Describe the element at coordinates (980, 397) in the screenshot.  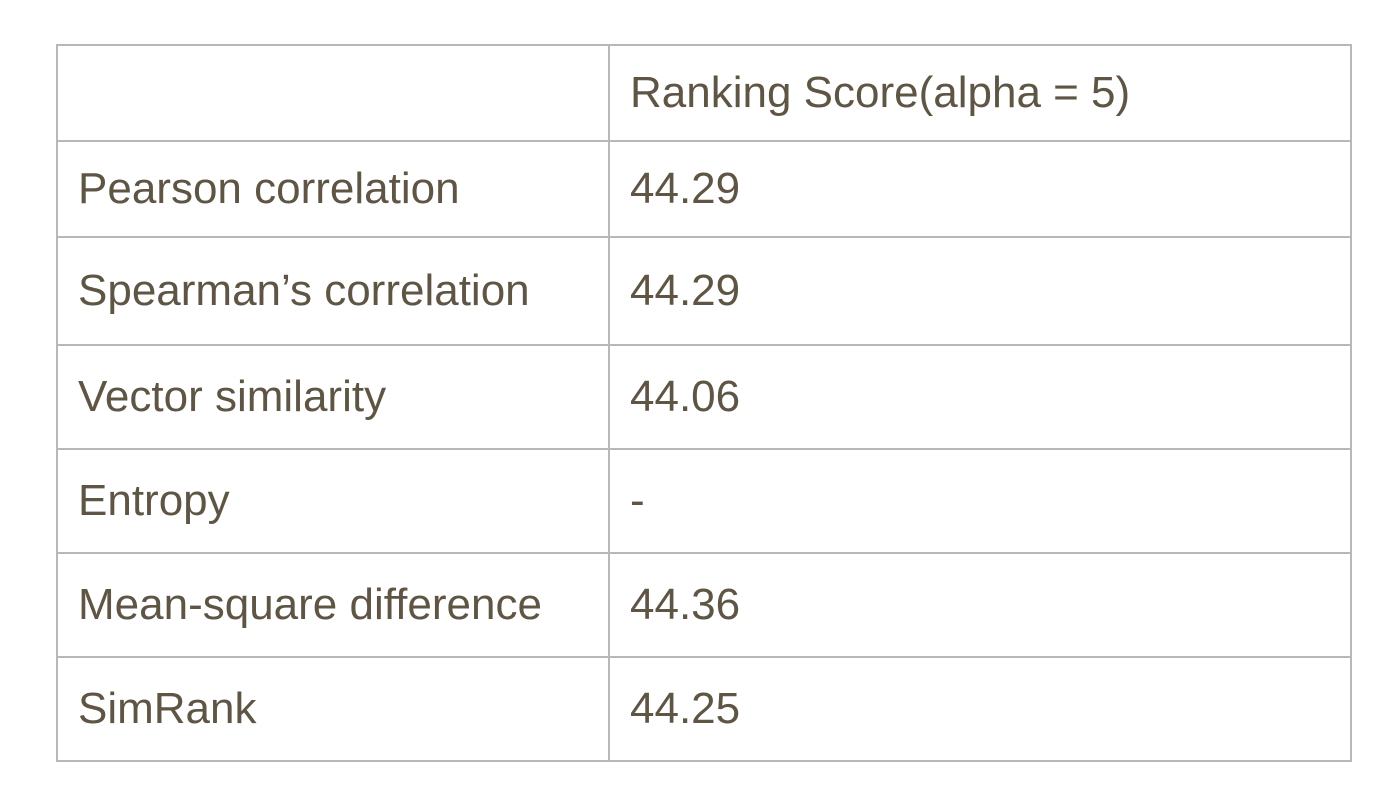
I see `score-cell: 44.06` at that location.